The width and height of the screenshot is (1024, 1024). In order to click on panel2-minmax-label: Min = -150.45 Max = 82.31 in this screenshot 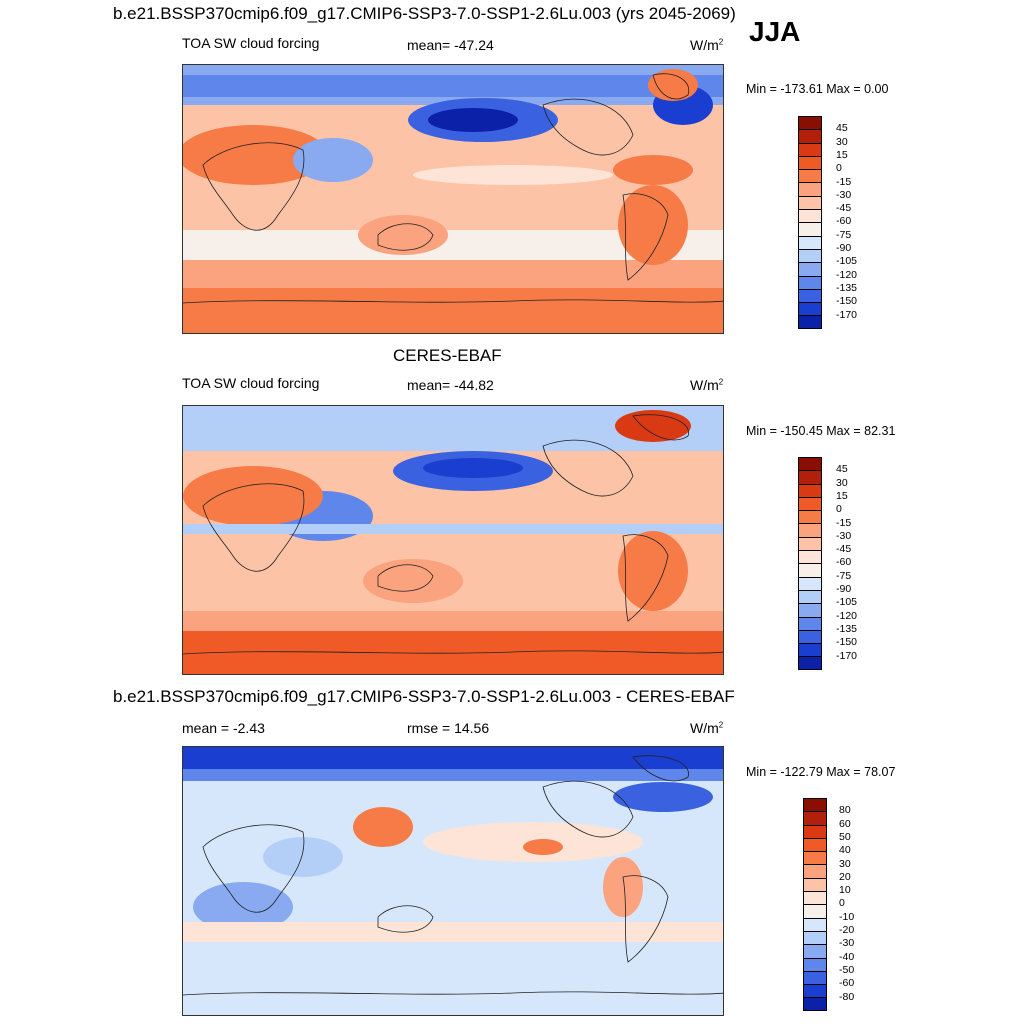, I will do `click(821, 431)`.